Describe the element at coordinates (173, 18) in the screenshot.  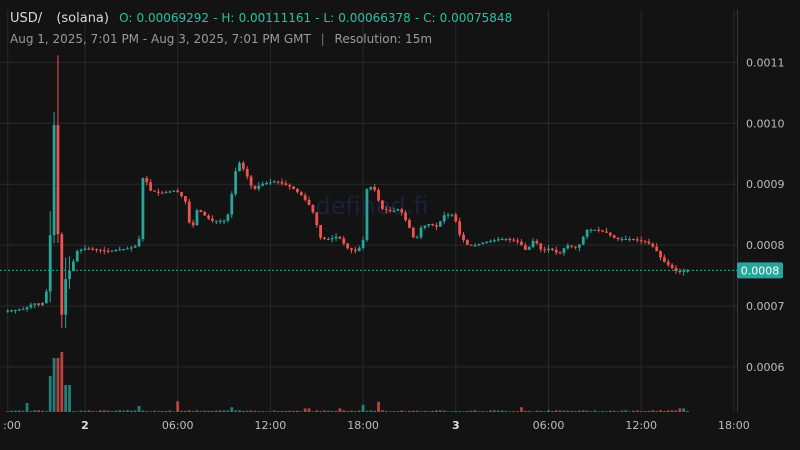
I see `open-value: 0.00069292` at that location.